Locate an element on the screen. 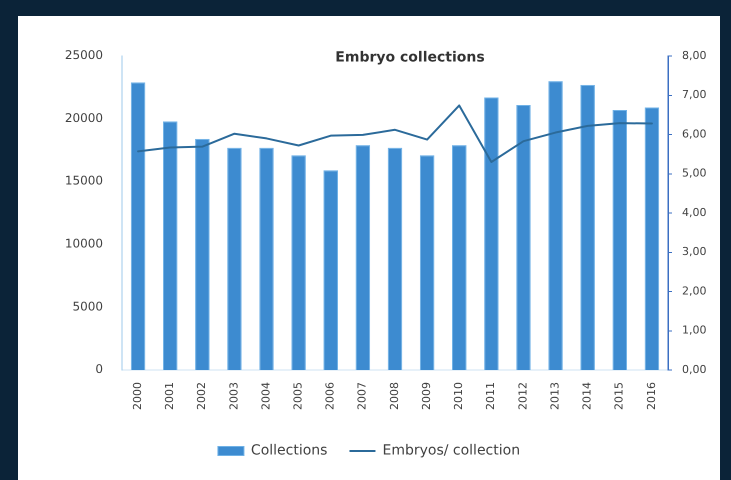 Image resolution: width=731 pixels, height=480 pixels. x-tick-label: 2012 is located at coordinates (523, 396).